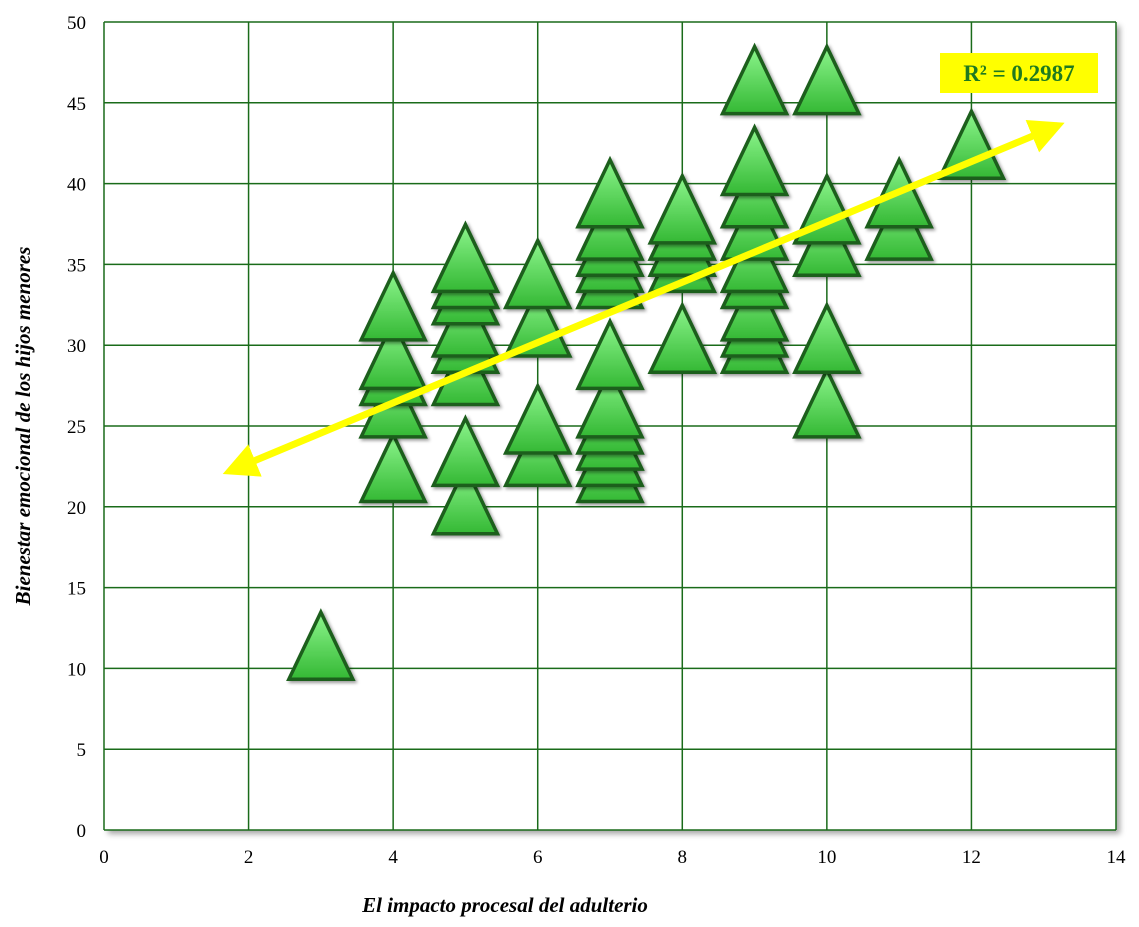  Describe the element at coordinates (23, 427) in the screenshot. I see `y-axis-title: Bienestar emocional de los hijos menores` at that location.